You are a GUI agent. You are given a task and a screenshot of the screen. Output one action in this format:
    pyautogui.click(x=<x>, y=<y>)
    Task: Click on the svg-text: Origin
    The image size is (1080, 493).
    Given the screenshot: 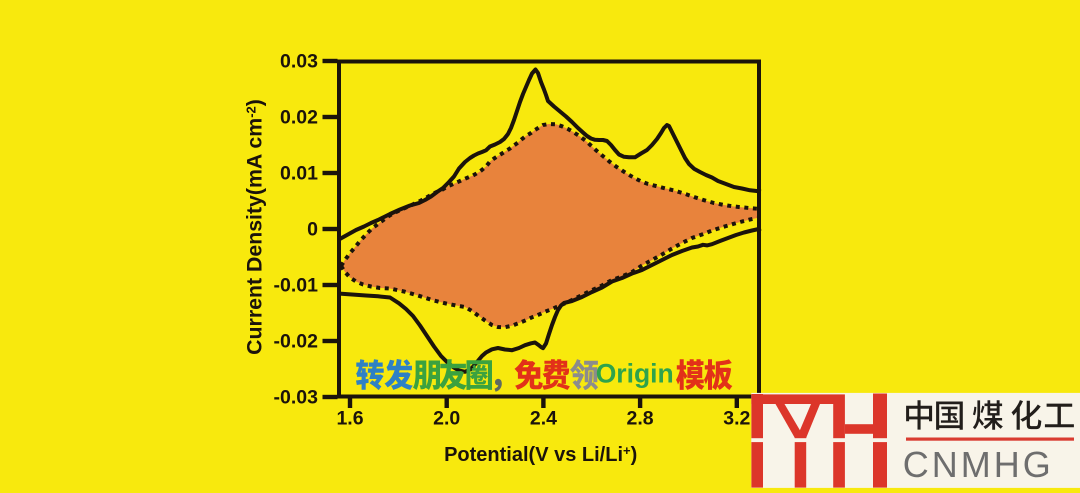 What is the action you would take?
    pyautogui.click(x=635, y=374)
    